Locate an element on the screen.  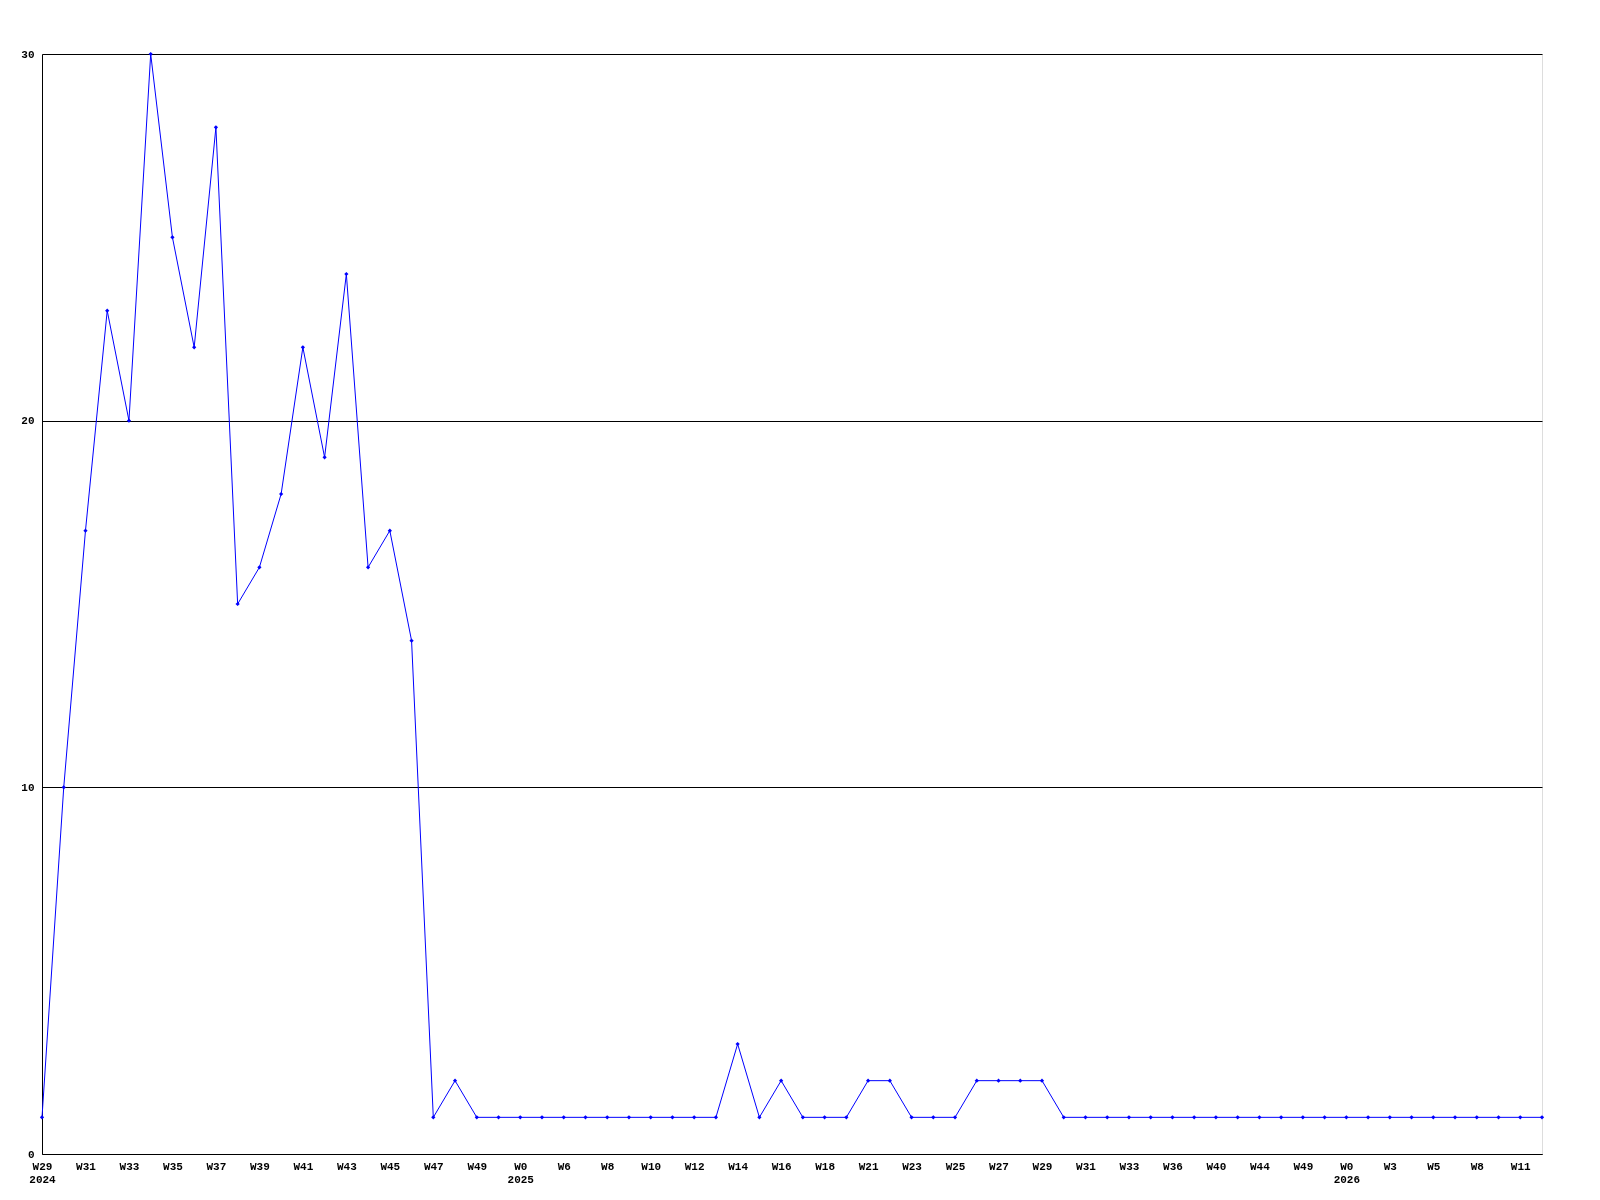
y-tick-label: 30 is located at coordinates (28, 54).